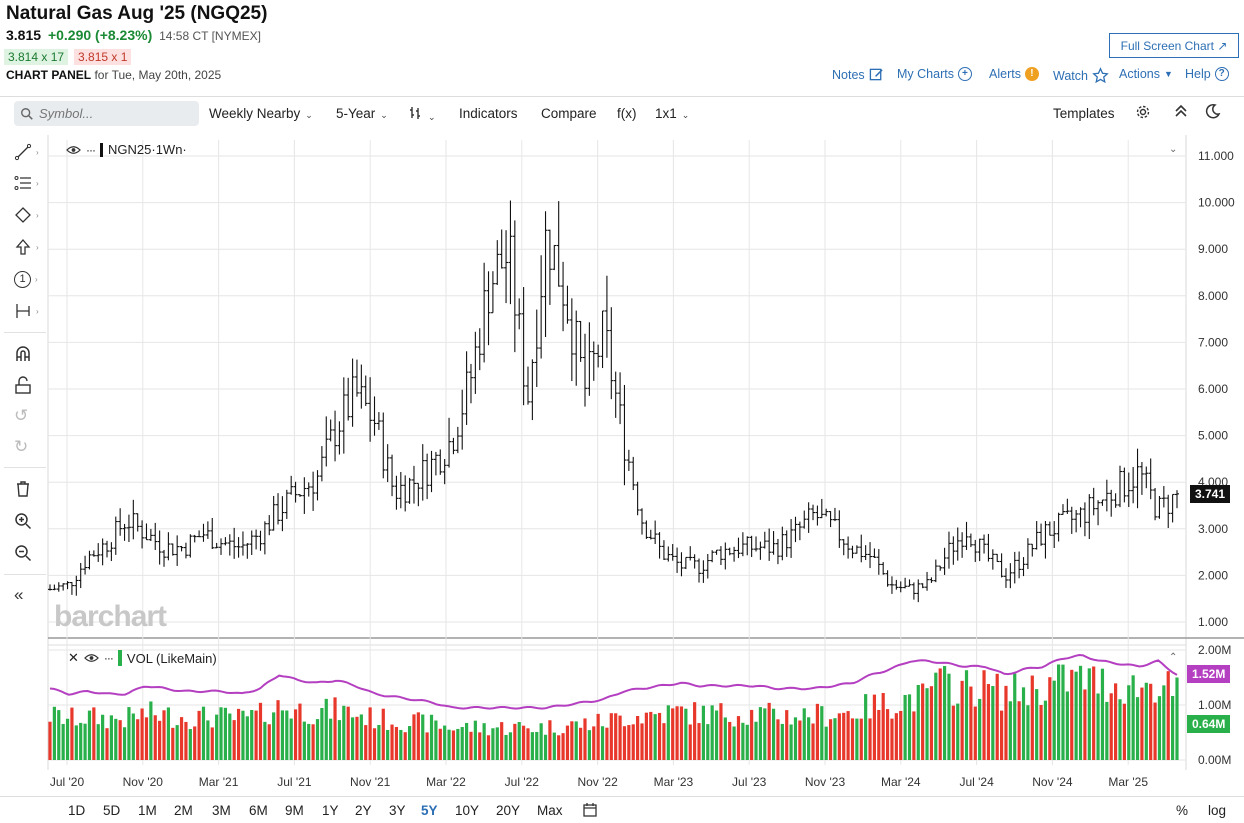  I want to click on chevron-down-icon: ⌄, so click(1173, 149).